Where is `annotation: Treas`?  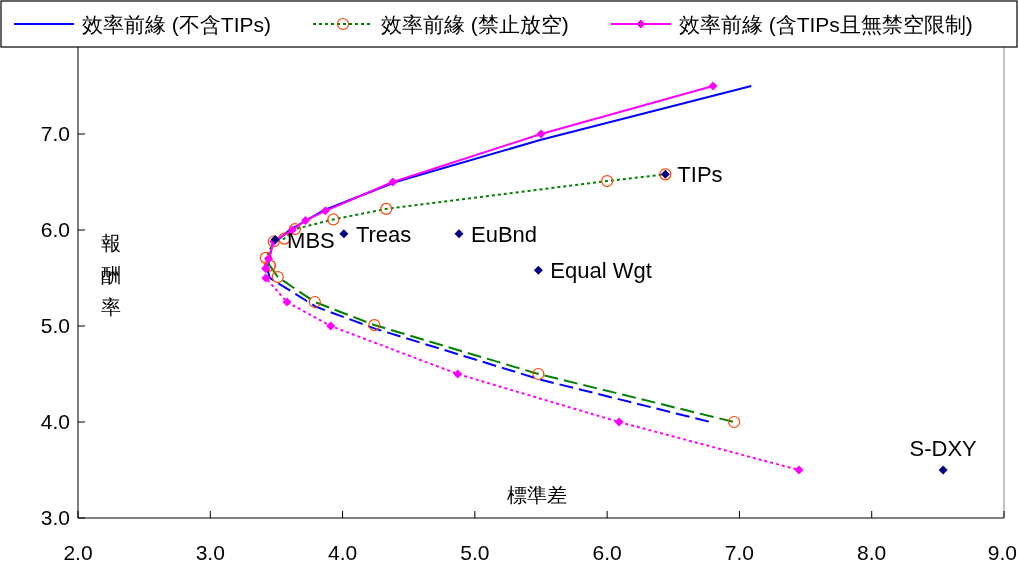
annotation: Treas is located at coordinates (383, 234).